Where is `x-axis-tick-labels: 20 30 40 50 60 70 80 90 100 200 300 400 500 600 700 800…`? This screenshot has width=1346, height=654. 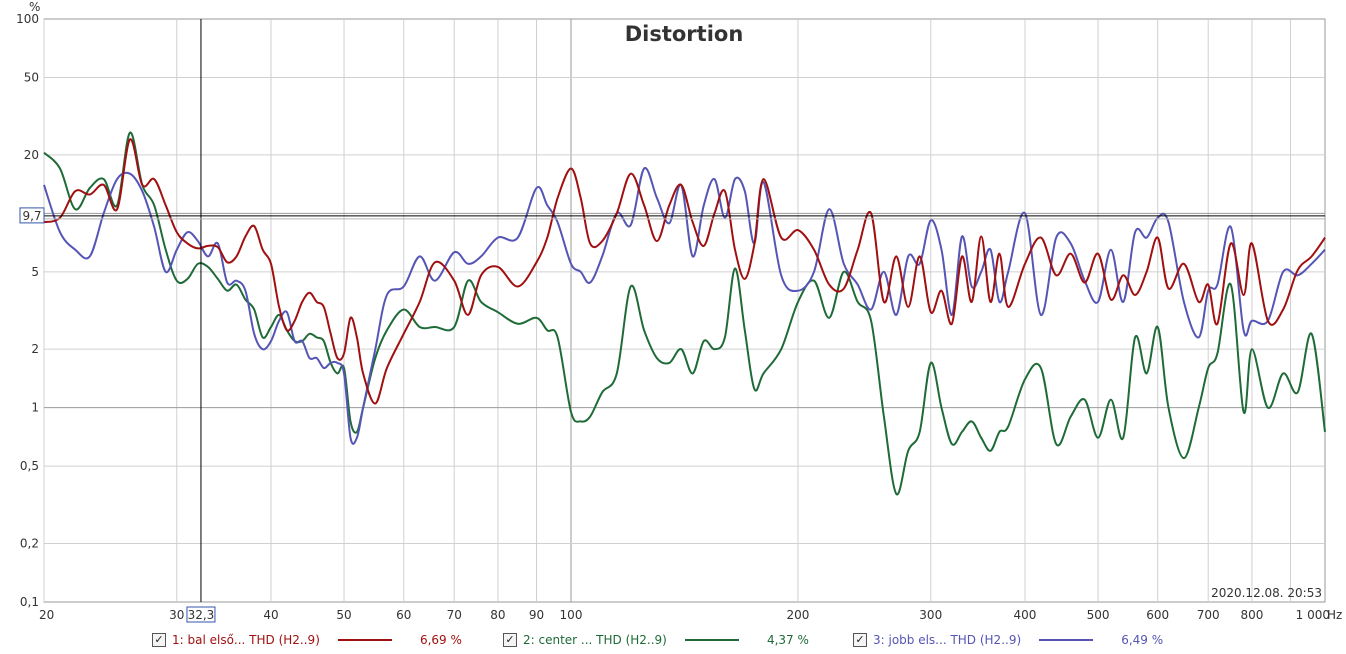
x-axis-tick-labels: 20 30 40 50 60 70 80 90 100 200 300 400 500 600 700 800… is located at coordinates (684, 615).